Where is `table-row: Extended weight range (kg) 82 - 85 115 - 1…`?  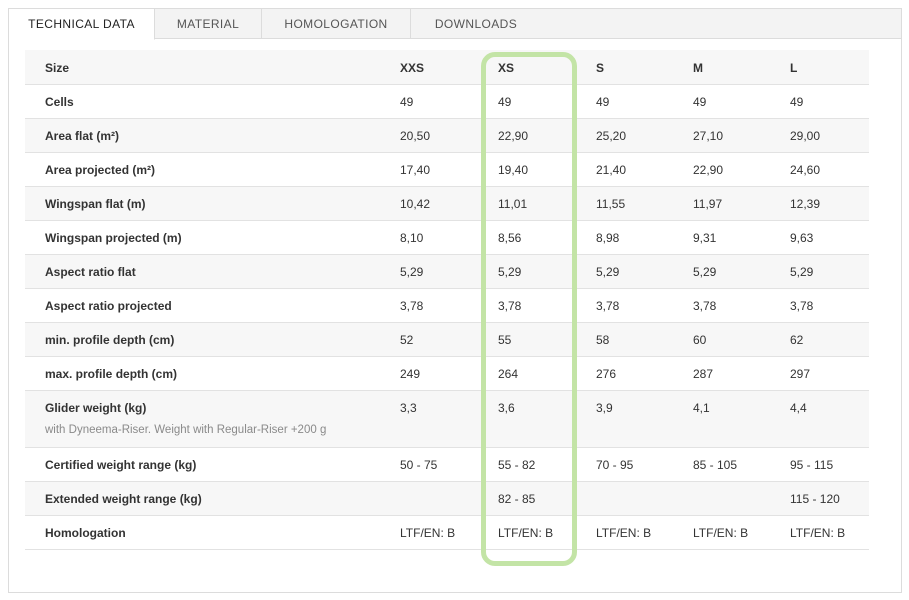
table-row: Extended weight range (kg) 82 - 85 115 - 1… is located at coordinates (447, 498).